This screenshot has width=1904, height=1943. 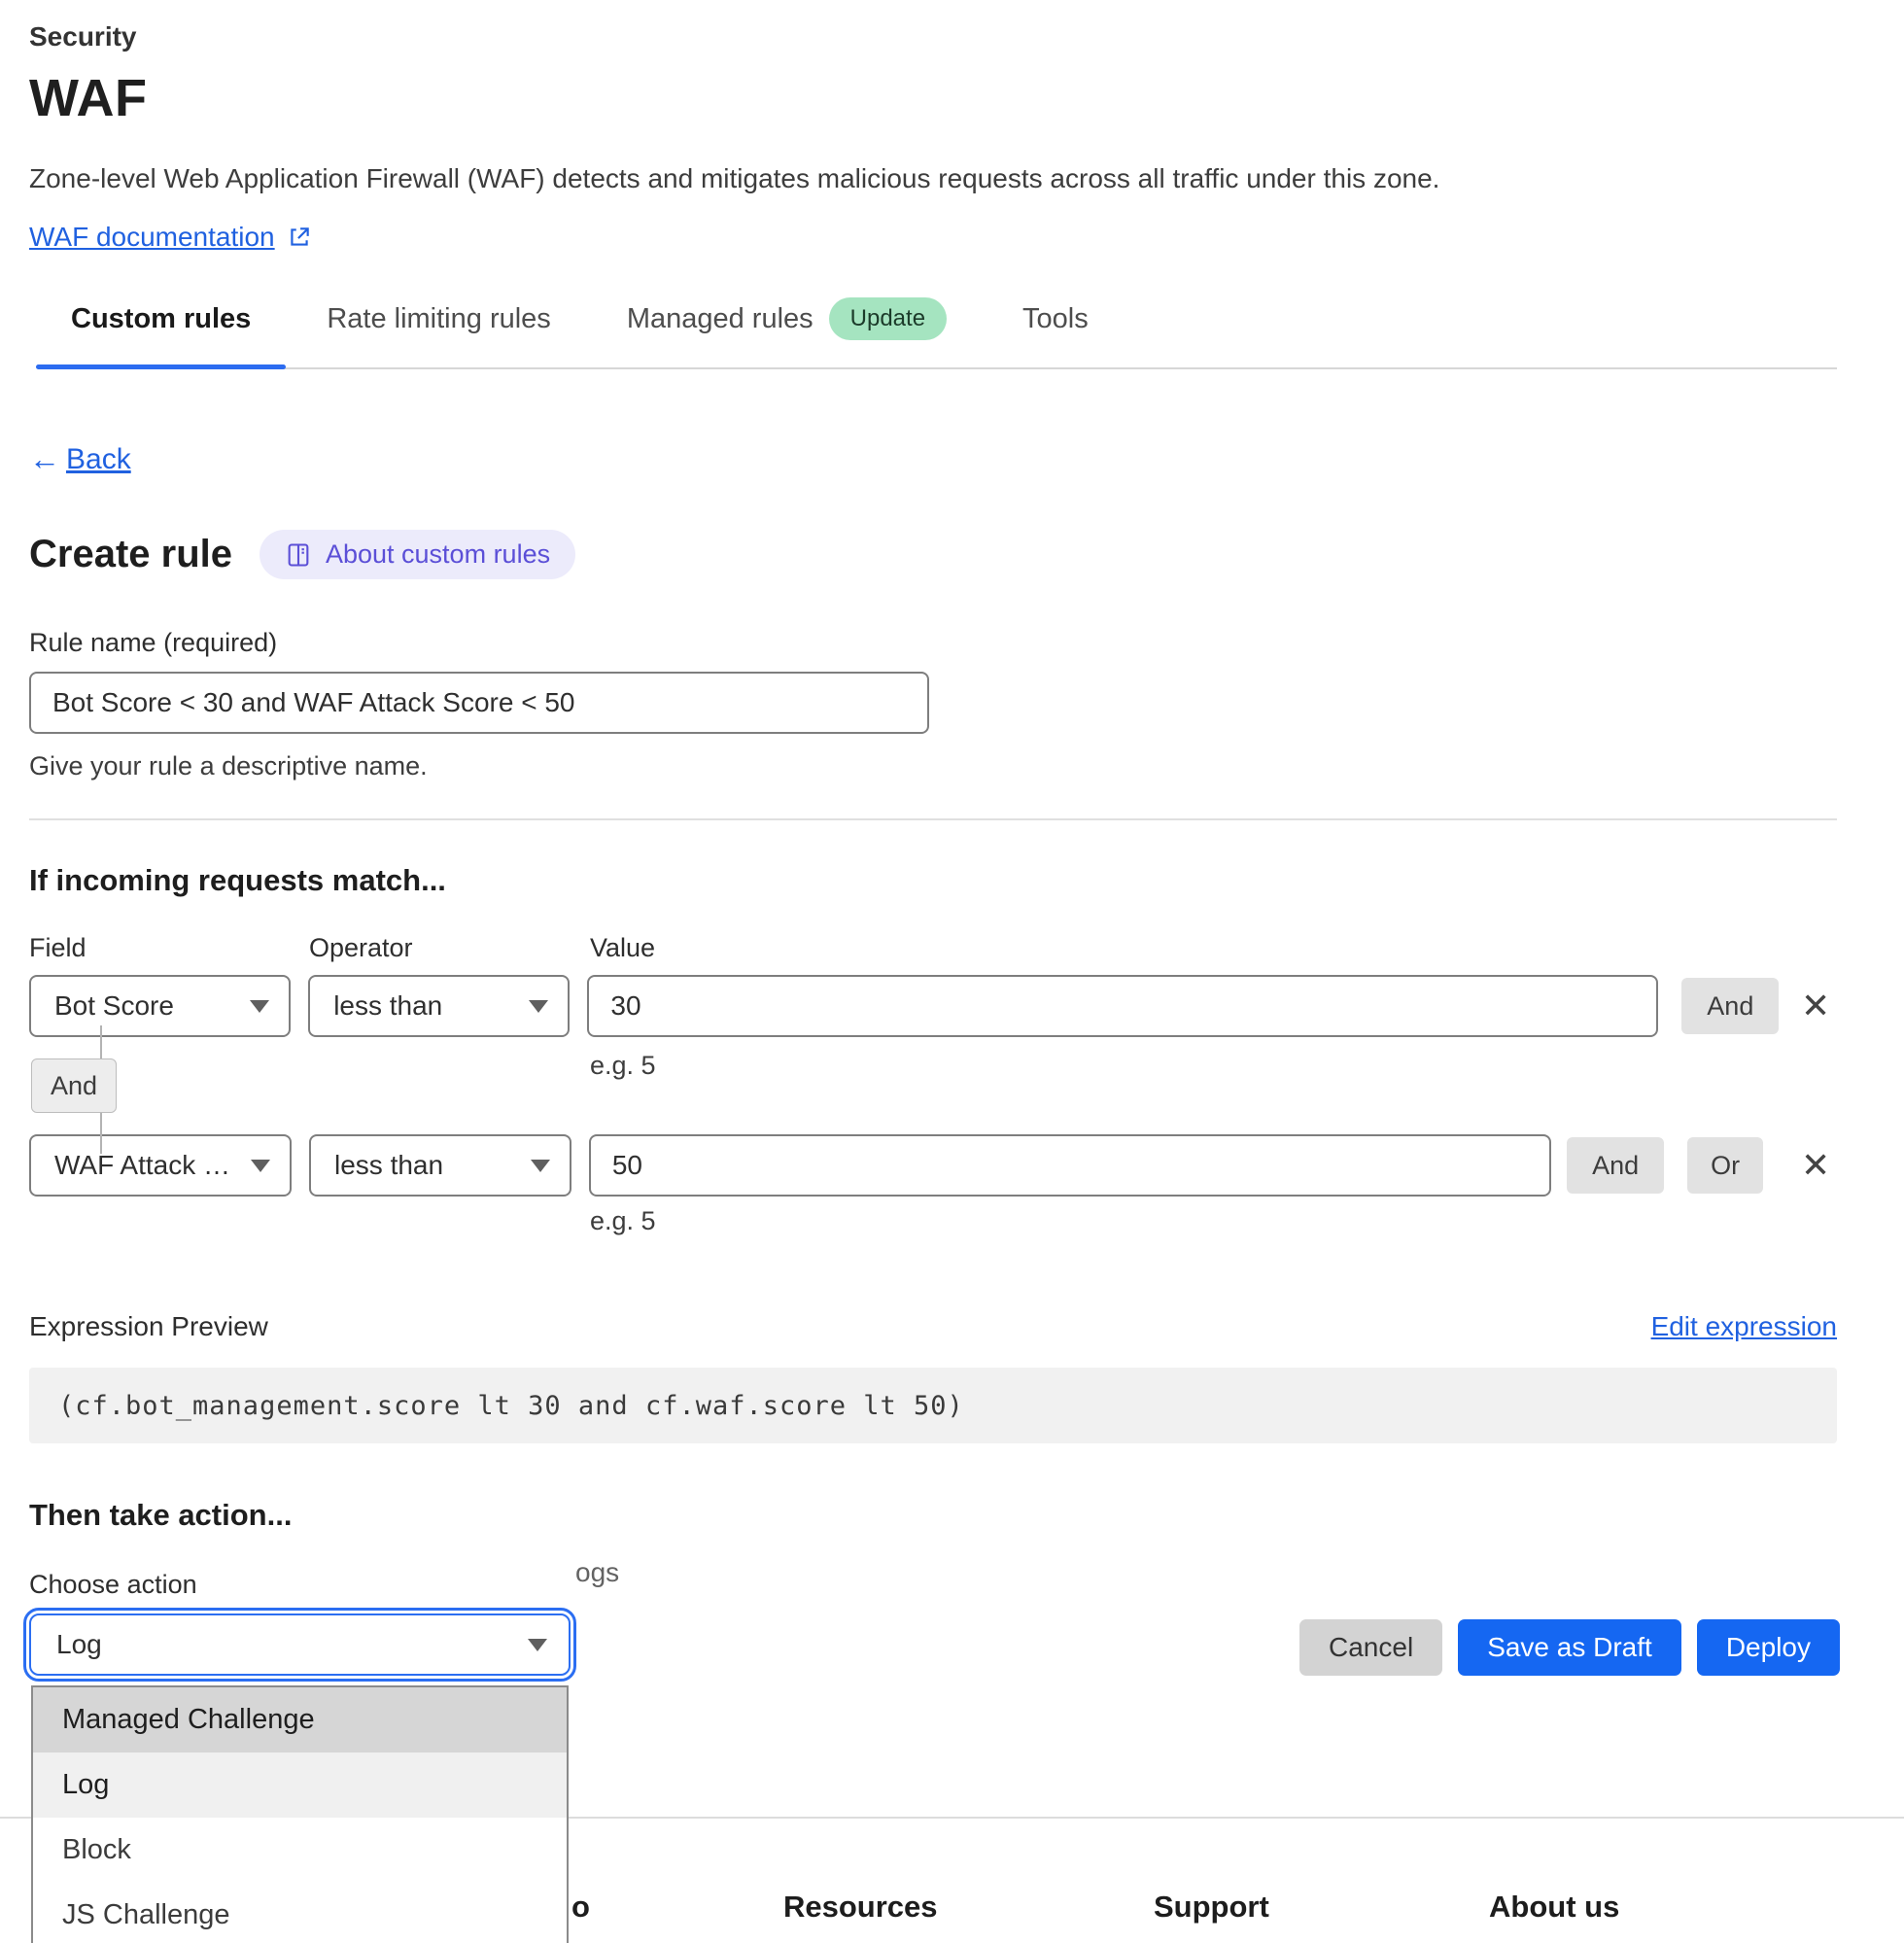 What do you see at coordinates (152, 237) in the screenshot?
I see `waf-documentation-link-label: WAF documentation` at bounding box center [152, 237].